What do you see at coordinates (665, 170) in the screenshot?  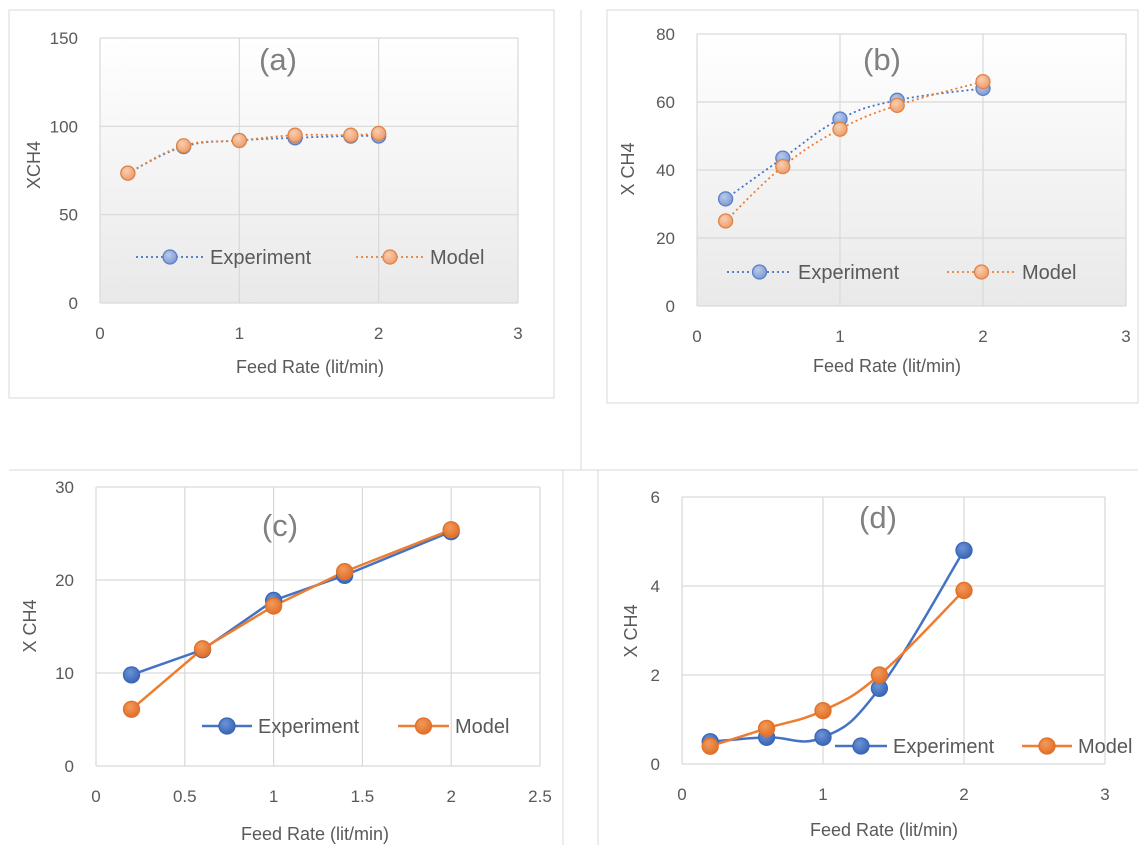 I see `y-tick-label: 40` at bounding box center [665, 170].